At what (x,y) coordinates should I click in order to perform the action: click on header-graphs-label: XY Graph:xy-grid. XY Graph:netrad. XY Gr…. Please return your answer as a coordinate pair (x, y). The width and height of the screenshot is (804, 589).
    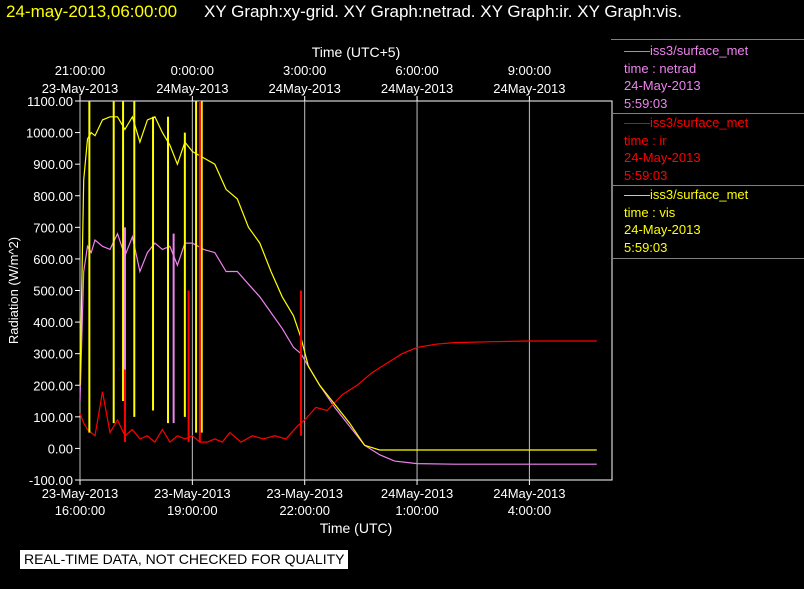
    Looking at the image, I should click on (443, 11).